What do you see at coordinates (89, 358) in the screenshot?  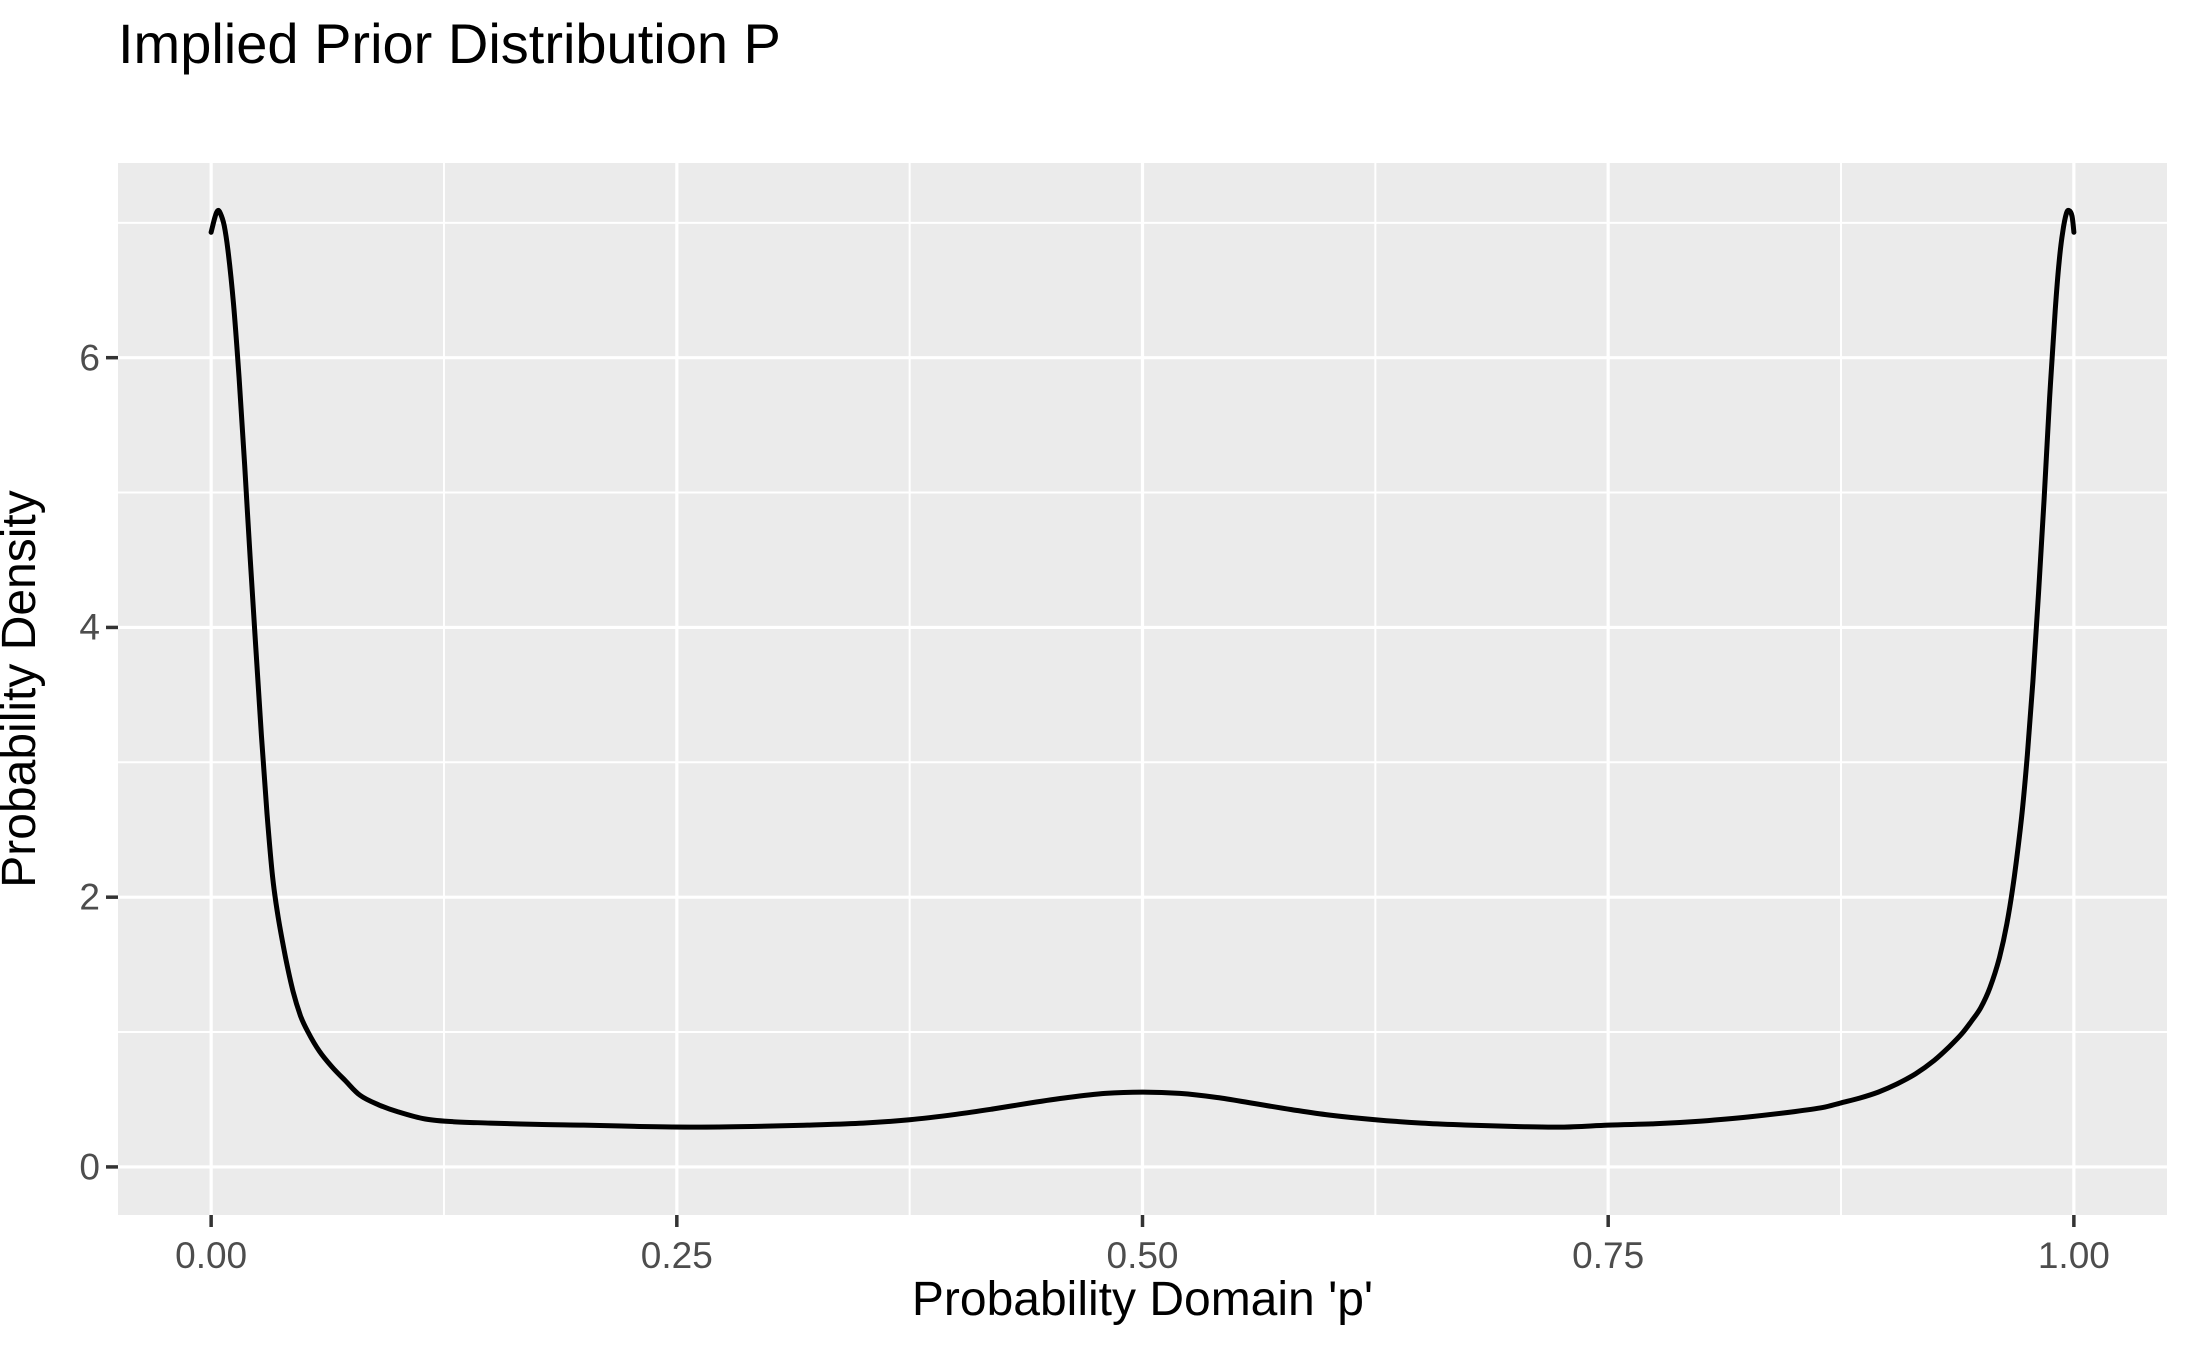 I see `y-tick-label: 6` at bounding box center [89, 358].